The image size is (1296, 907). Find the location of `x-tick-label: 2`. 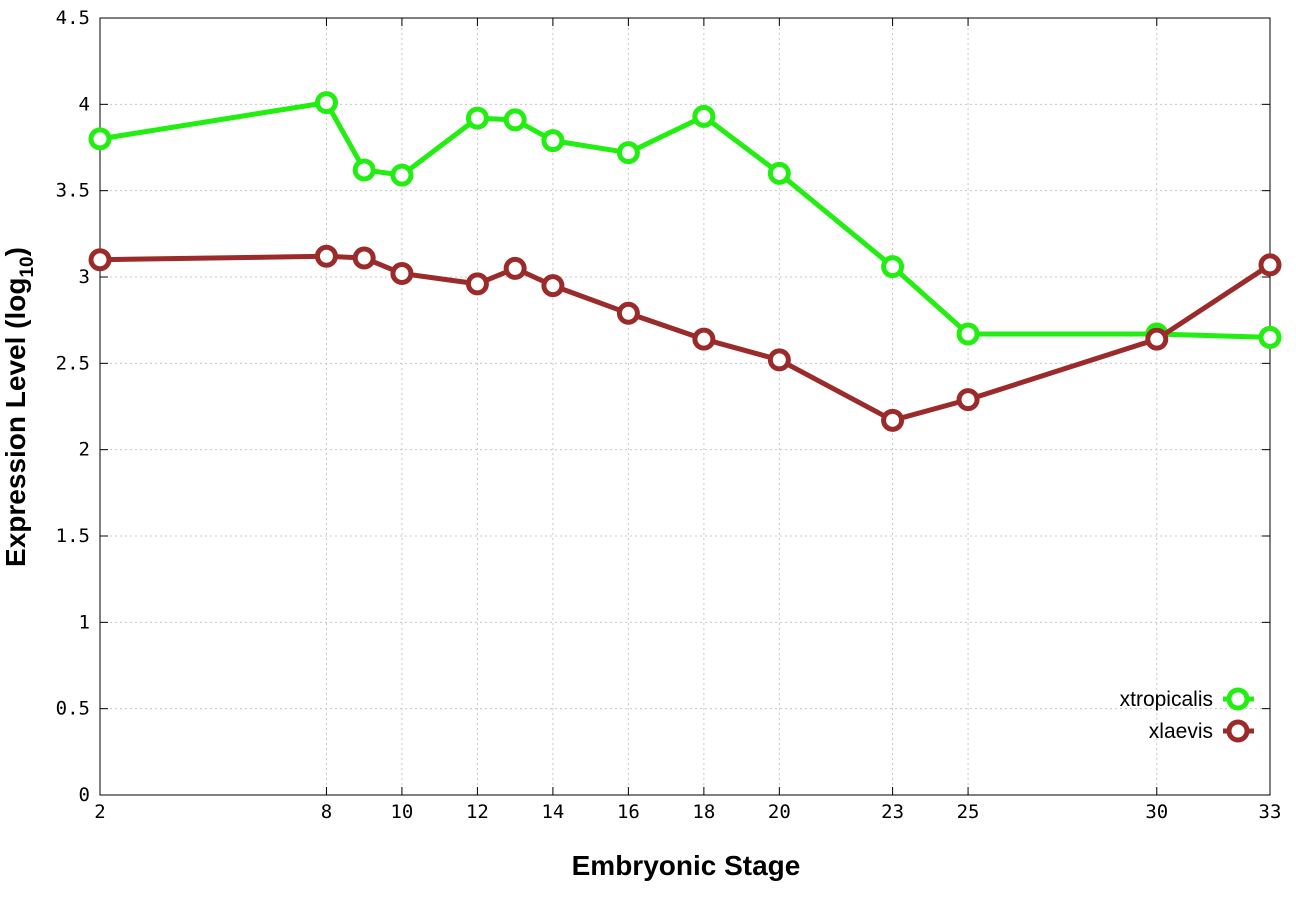

x-tick-label: 2 is located at coordinates (99, 812).